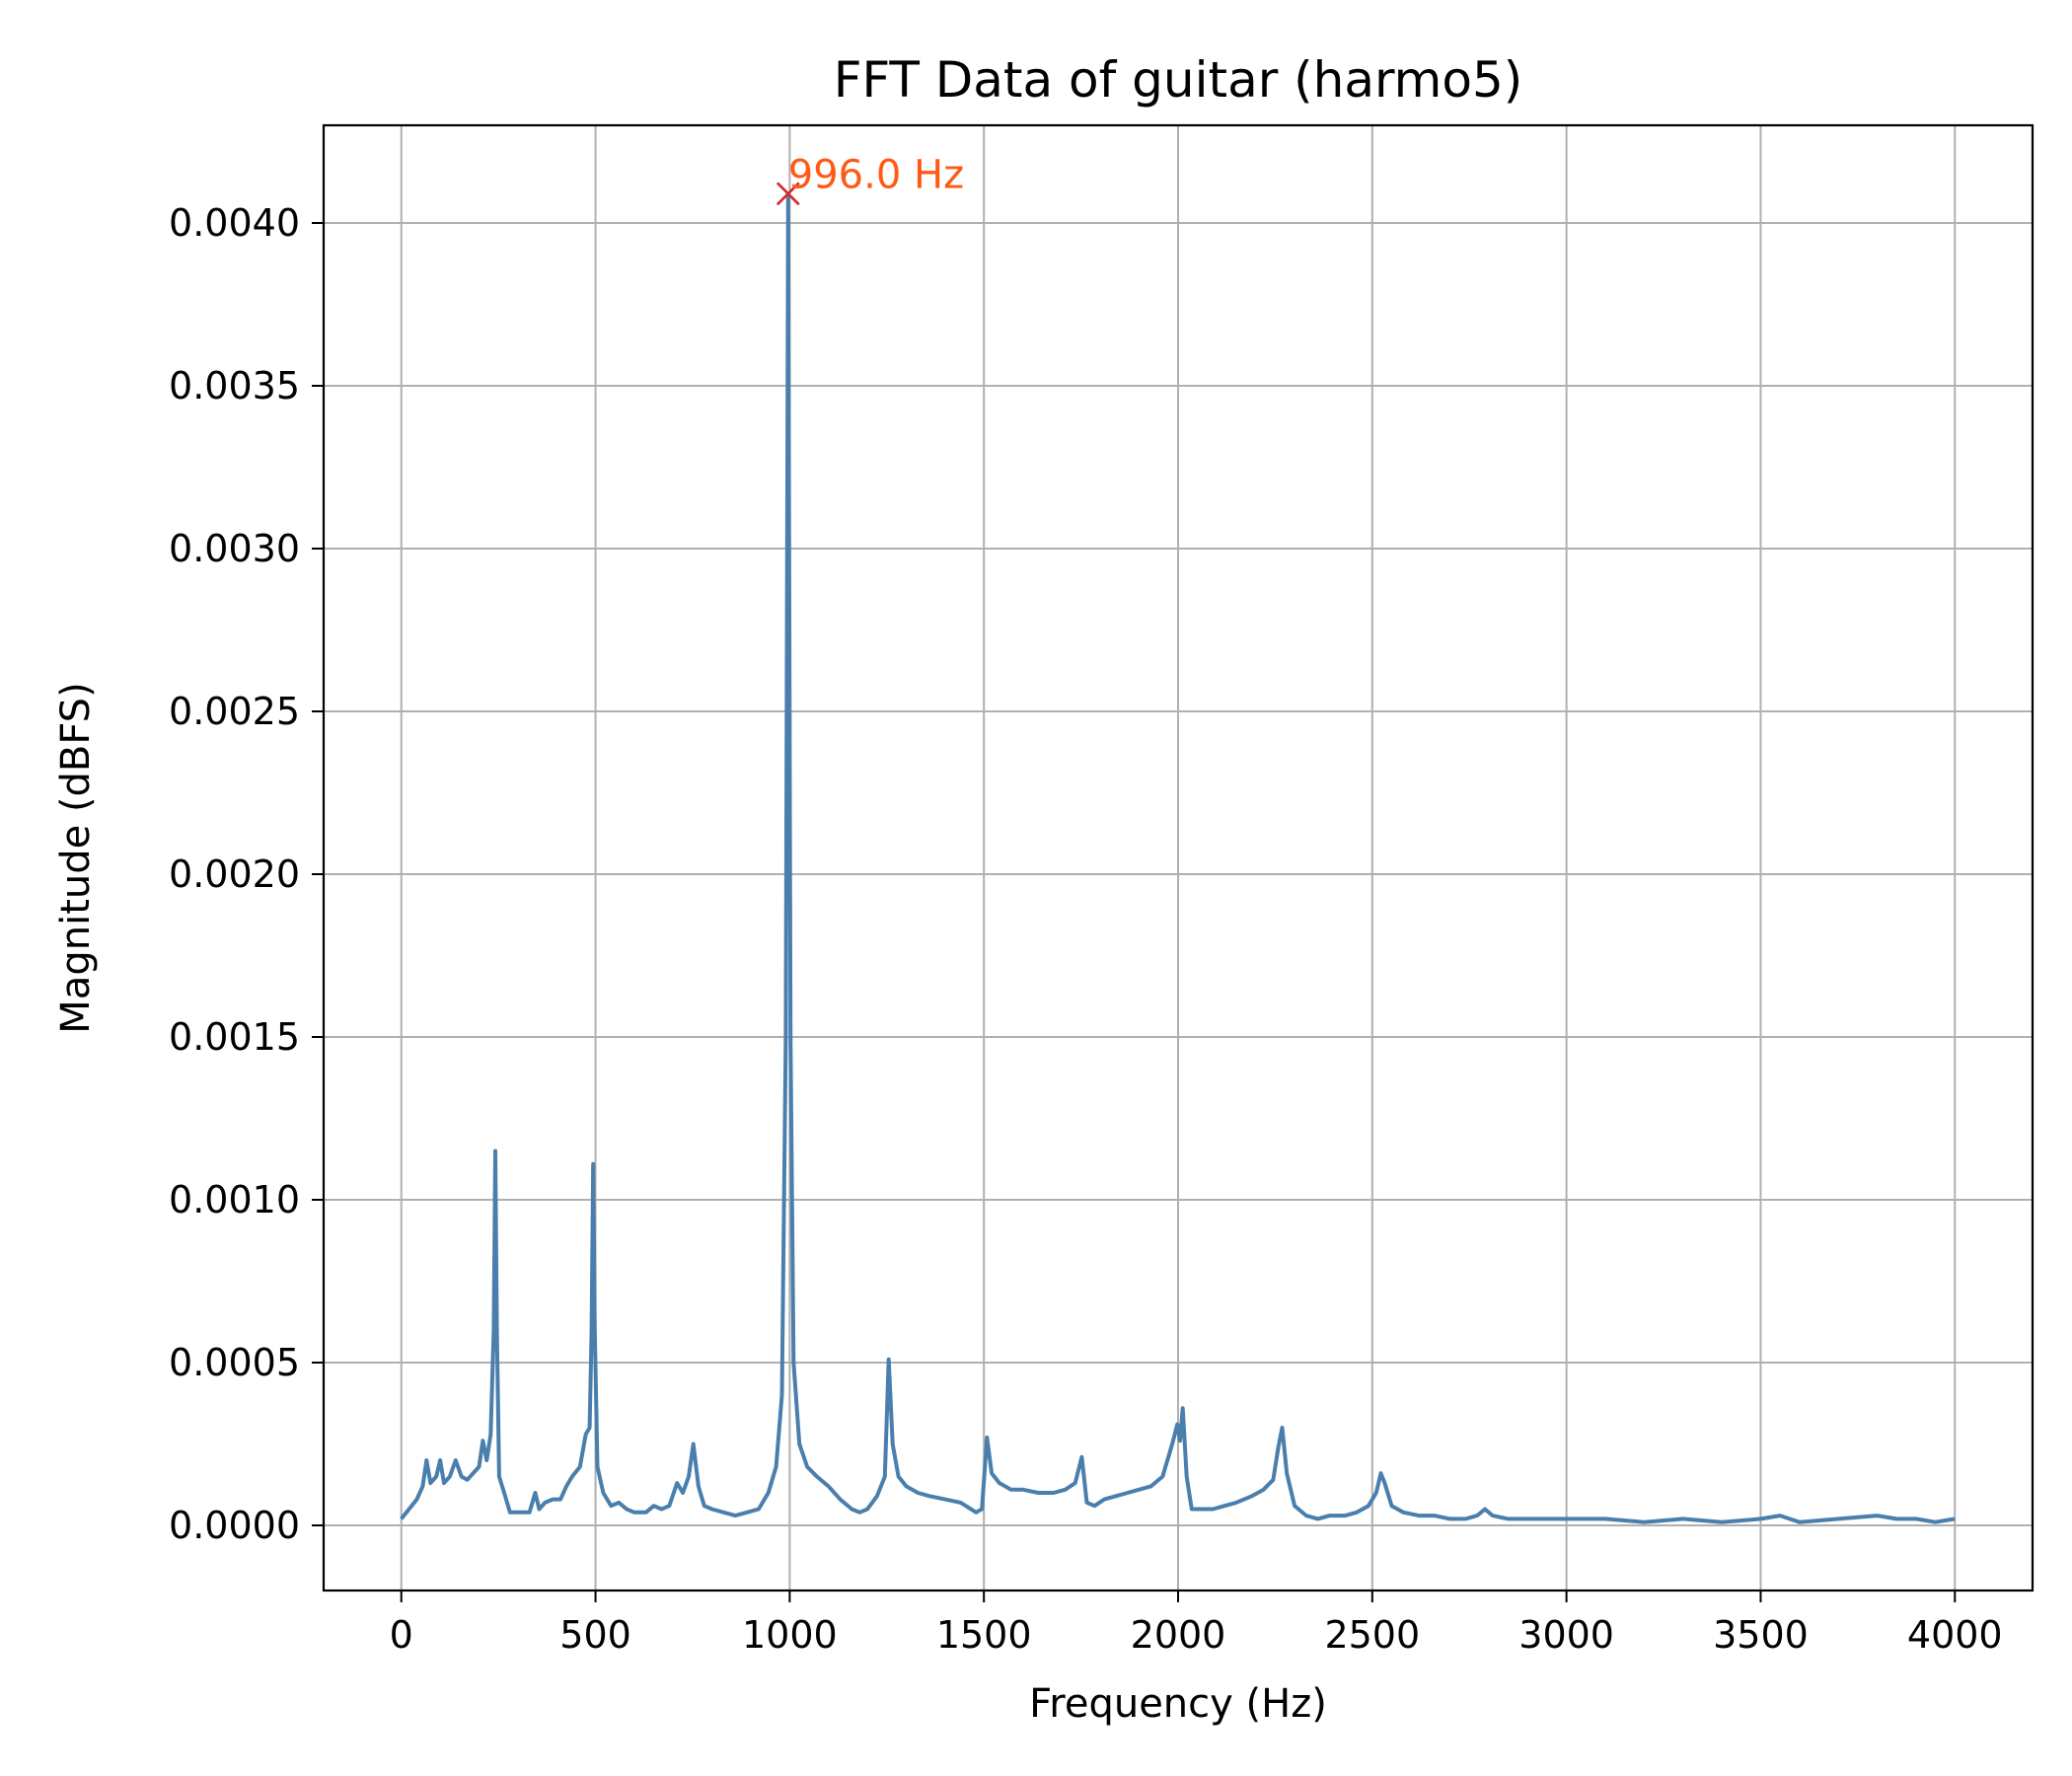  I want to click on x-tick-label: 2500, so click(1372, 1635).